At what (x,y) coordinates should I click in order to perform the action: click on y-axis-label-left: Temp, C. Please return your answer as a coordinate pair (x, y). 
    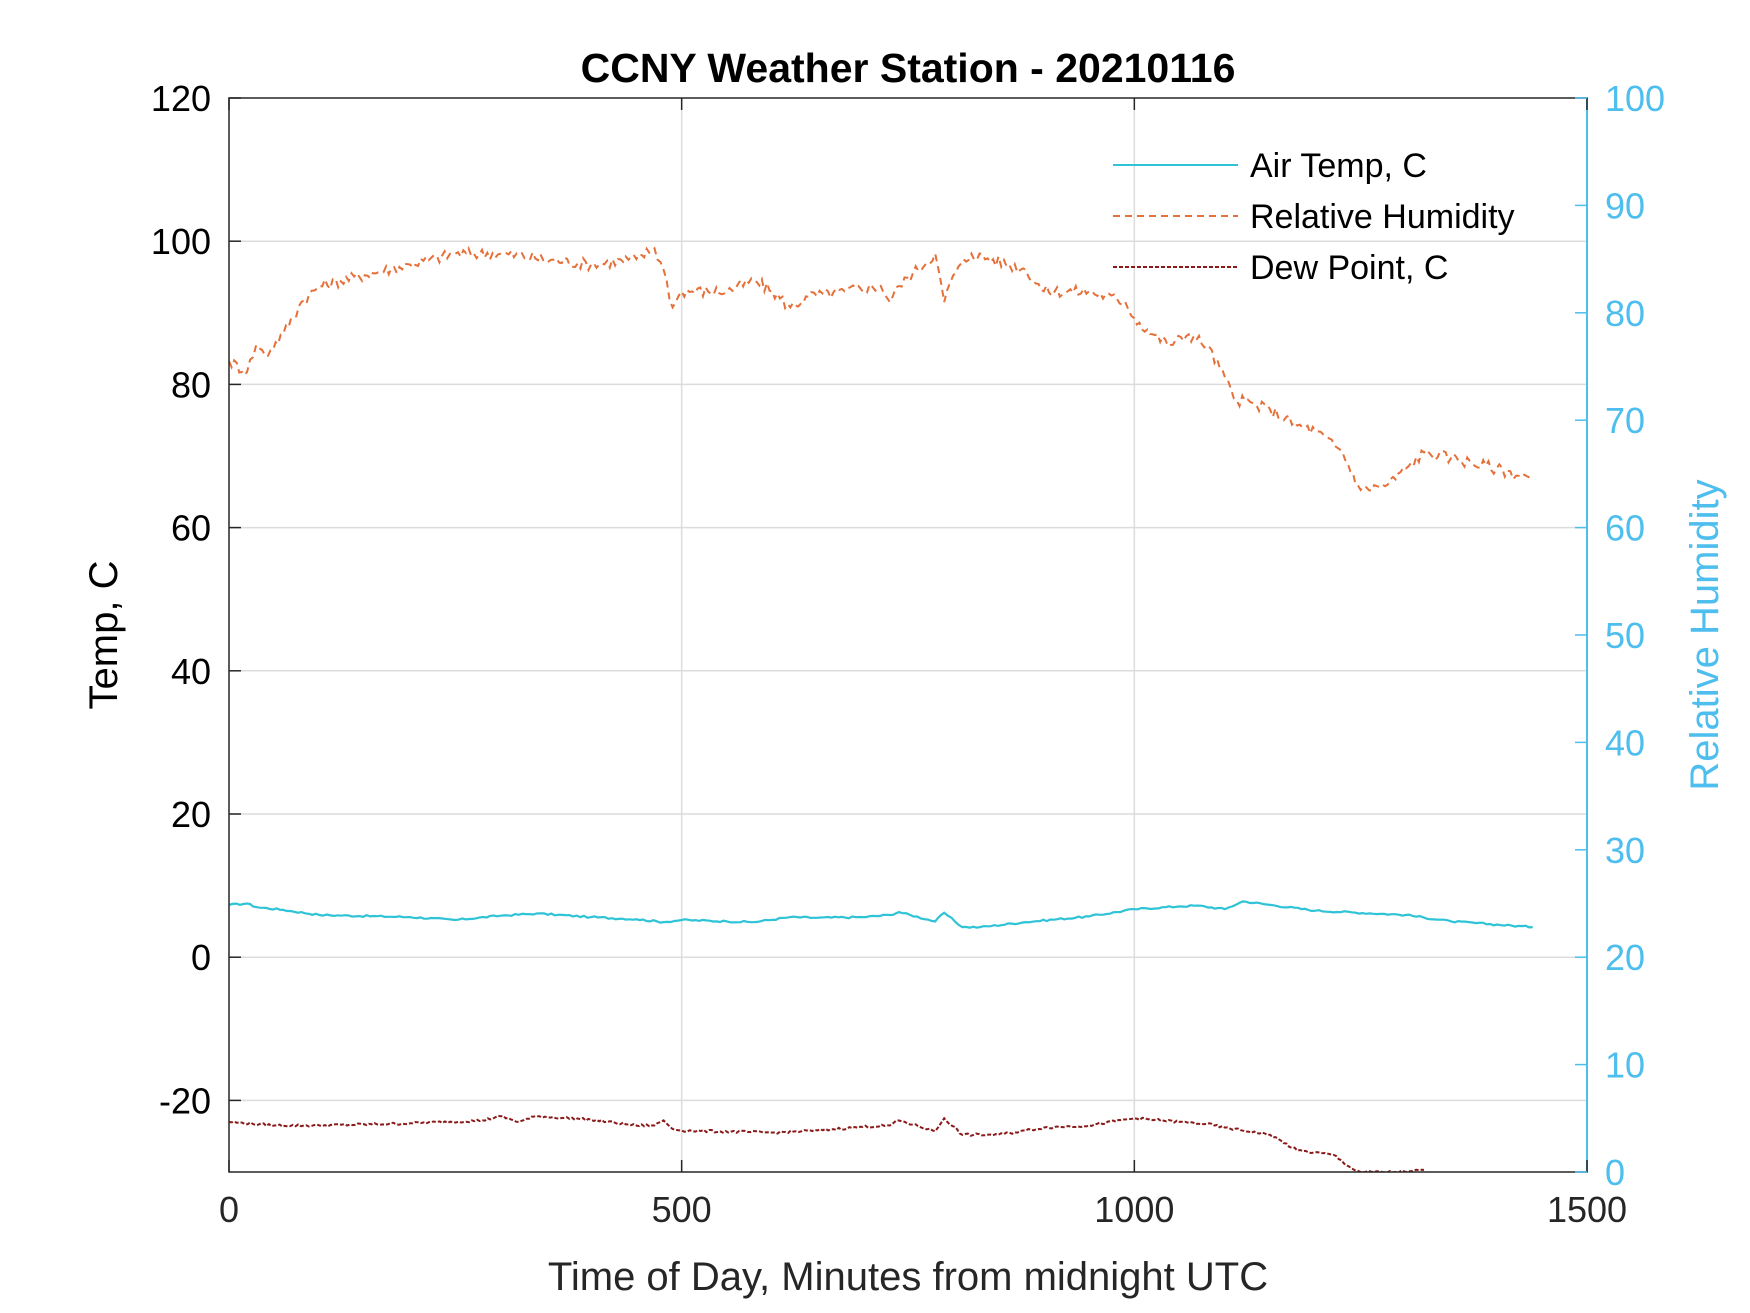
    Looking at the image, I should click on (104, 635).